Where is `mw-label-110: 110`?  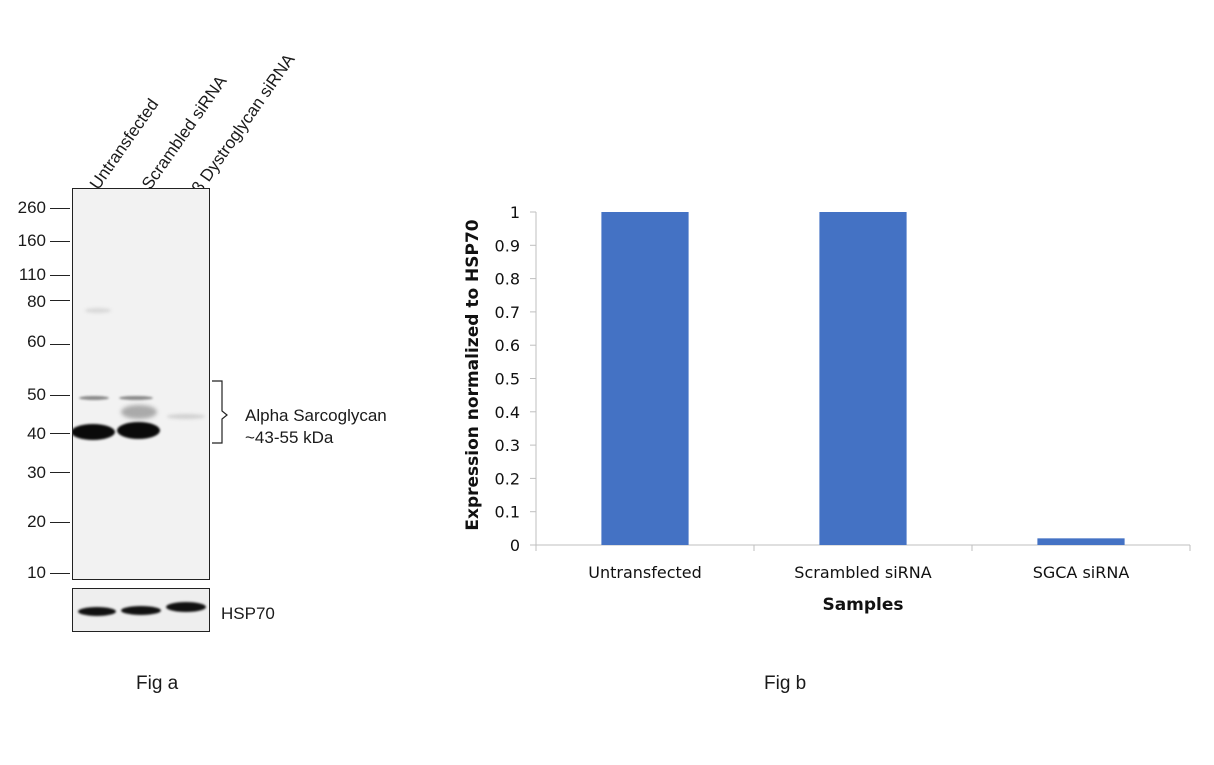
mw-label-110: 110 is located at coordinates (32, 274).